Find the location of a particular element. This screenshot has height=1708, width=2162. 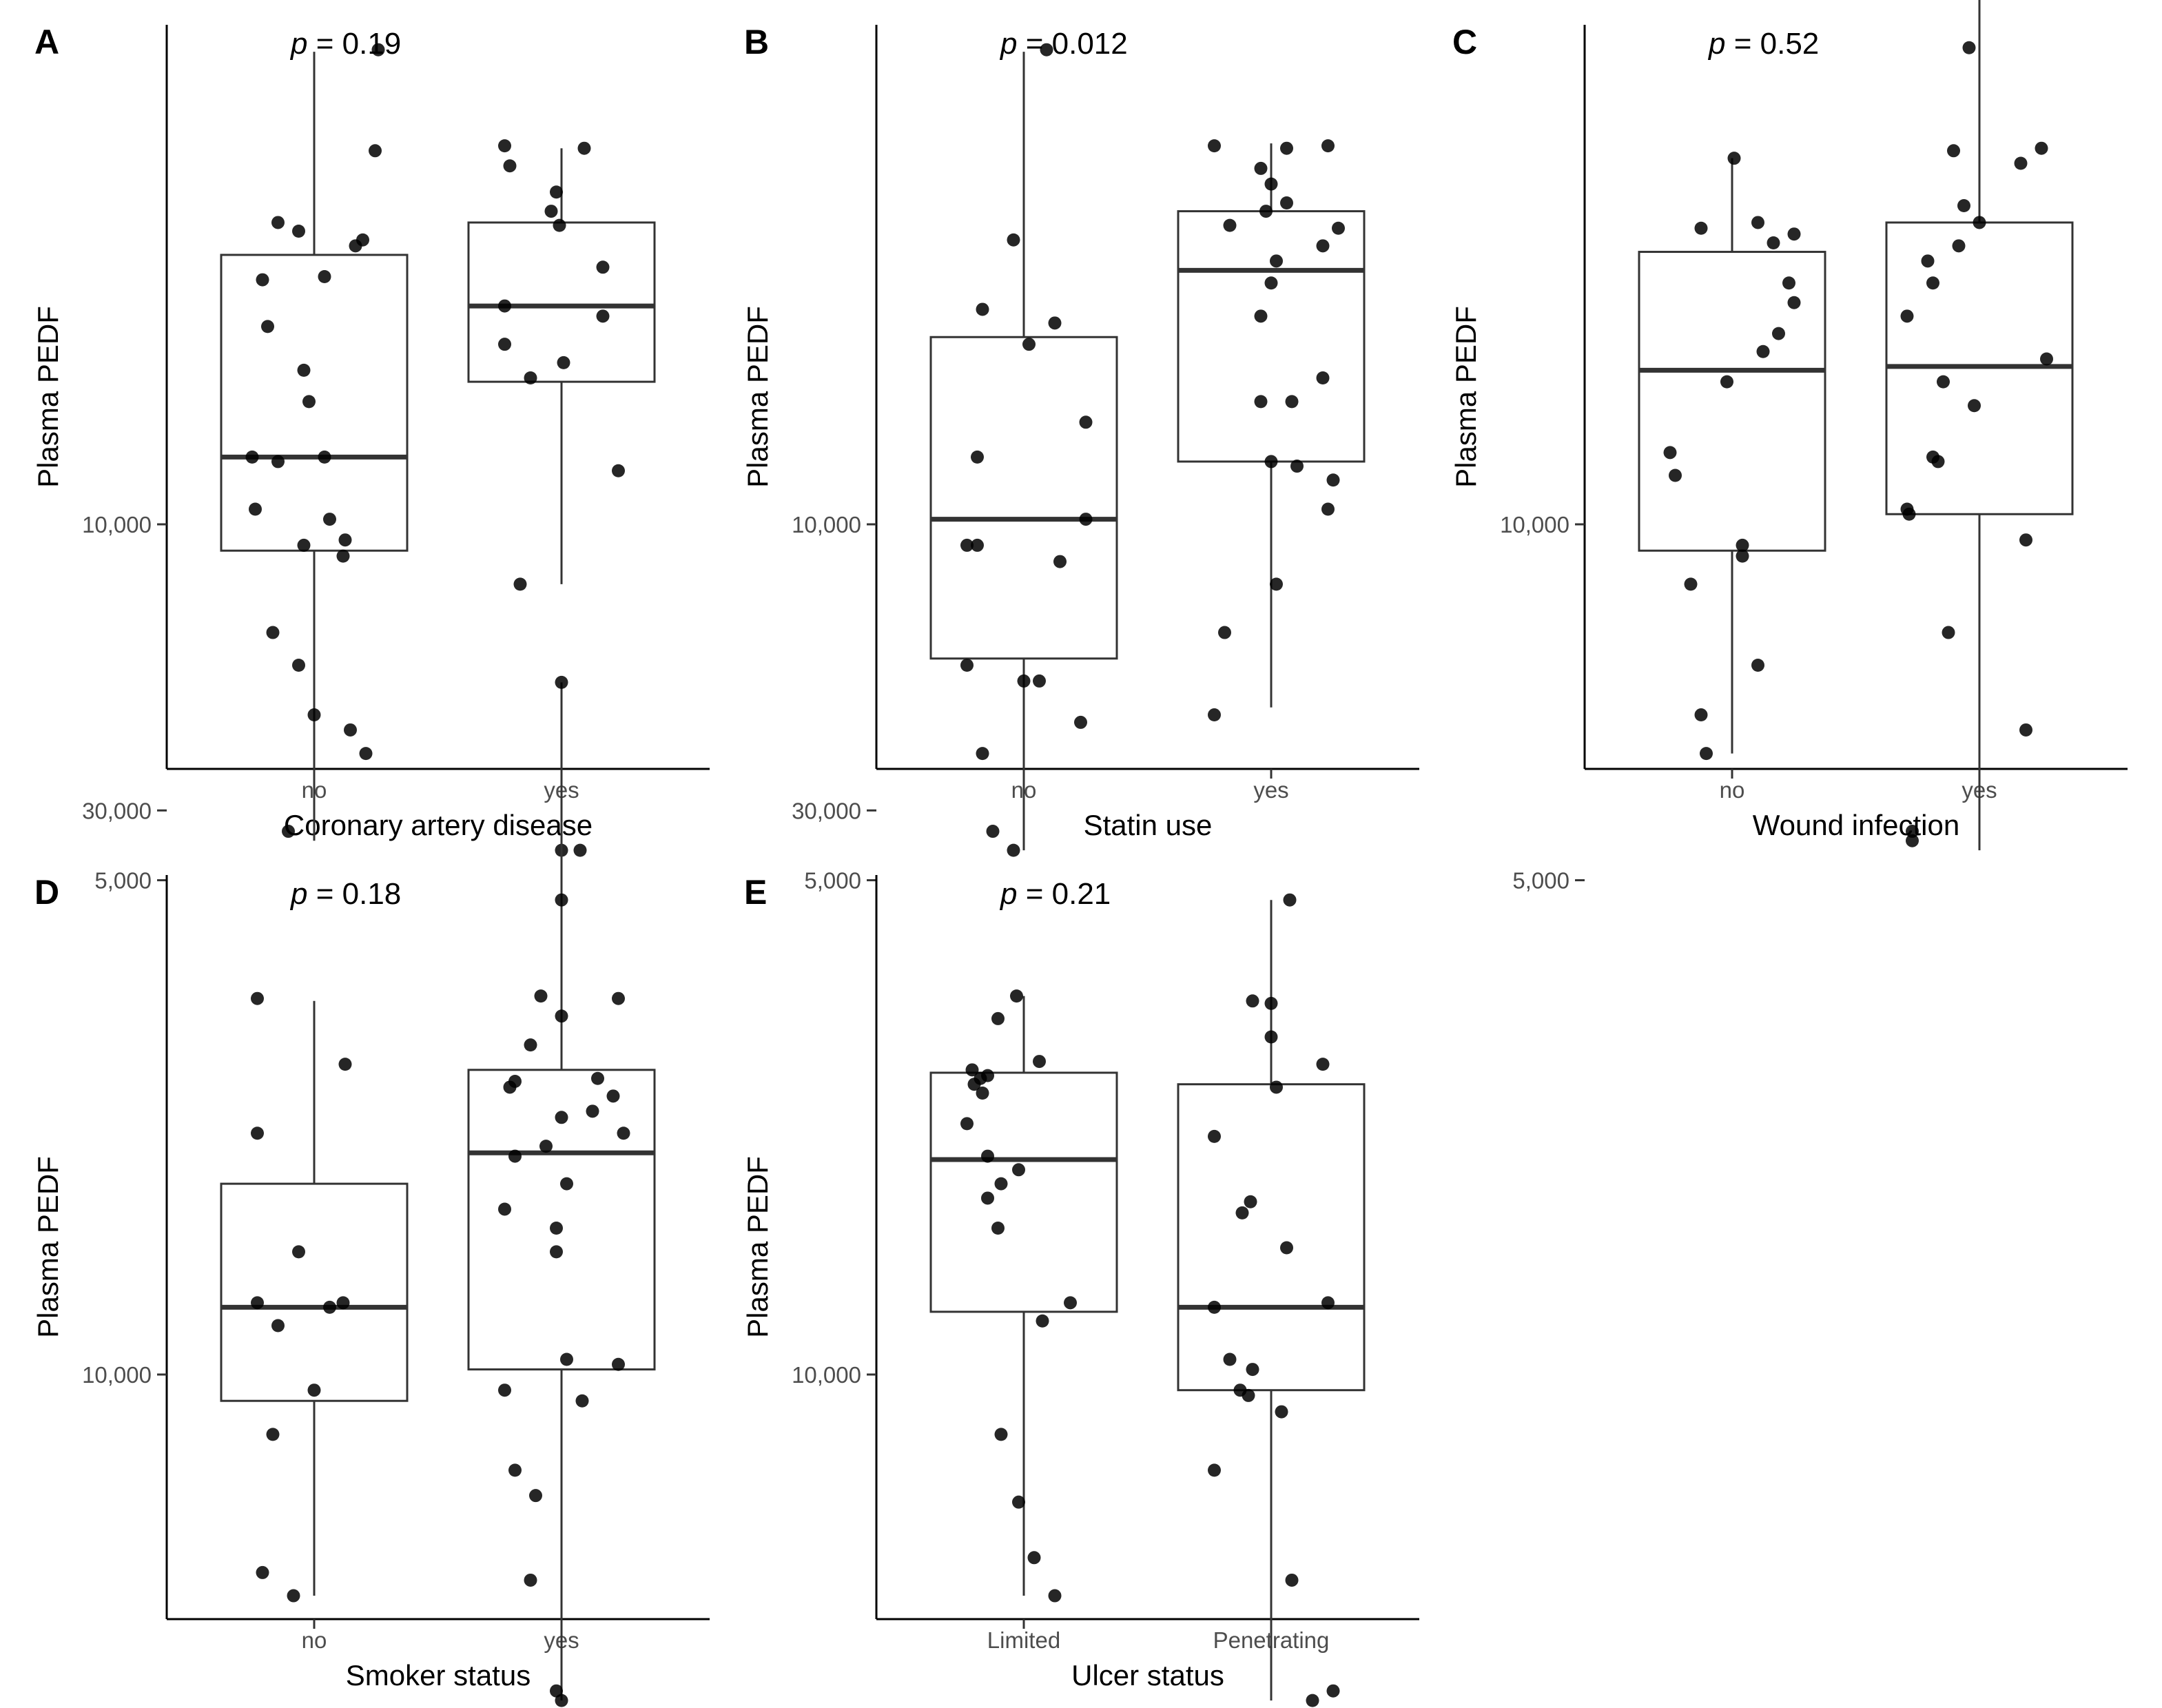

x-axis-title: Wound infection is located at coordinates (1856, 825).